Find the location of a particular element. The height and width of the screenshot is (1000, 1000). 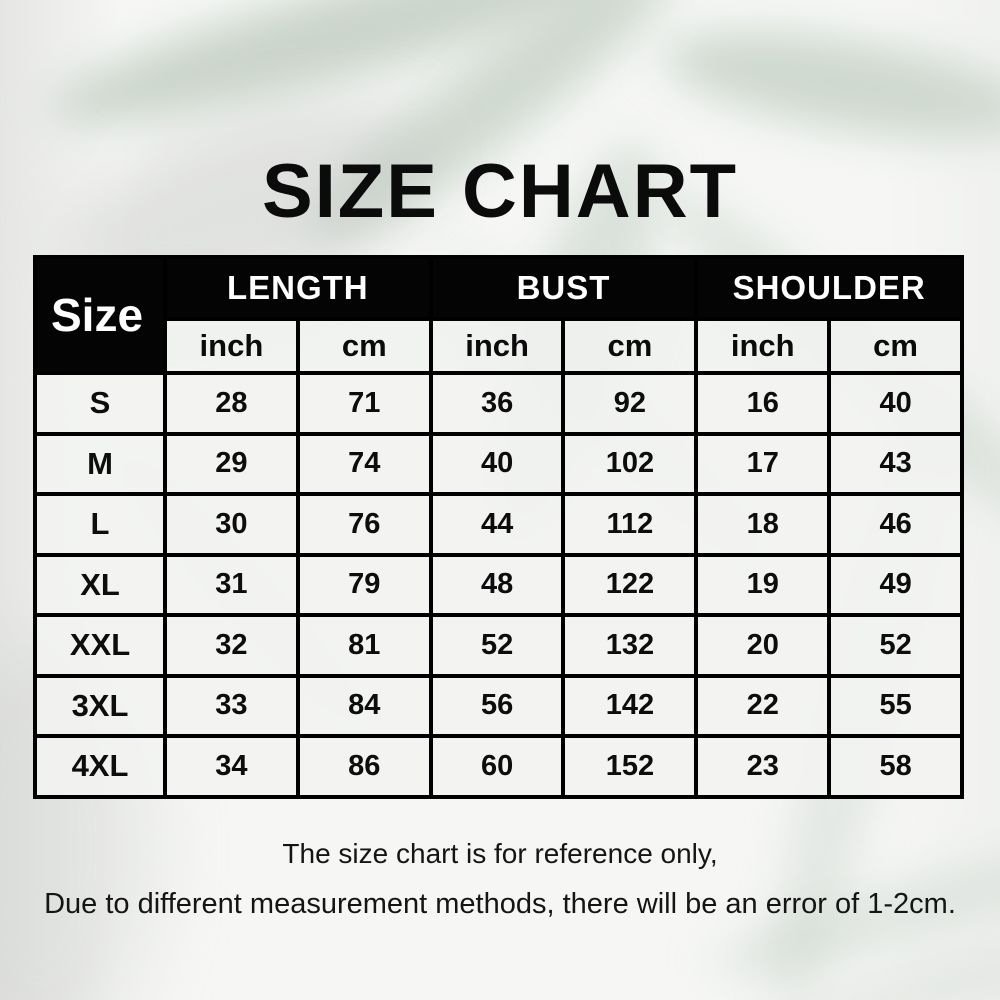

value-cell: 122 is located at coordinates (630, 584).